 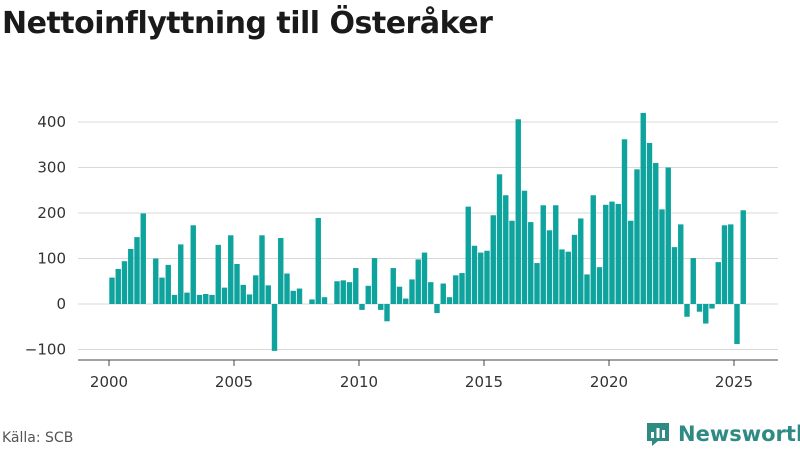 I want to click on newsworthy-logo: Newsworthy, so click(x=722, y=434).